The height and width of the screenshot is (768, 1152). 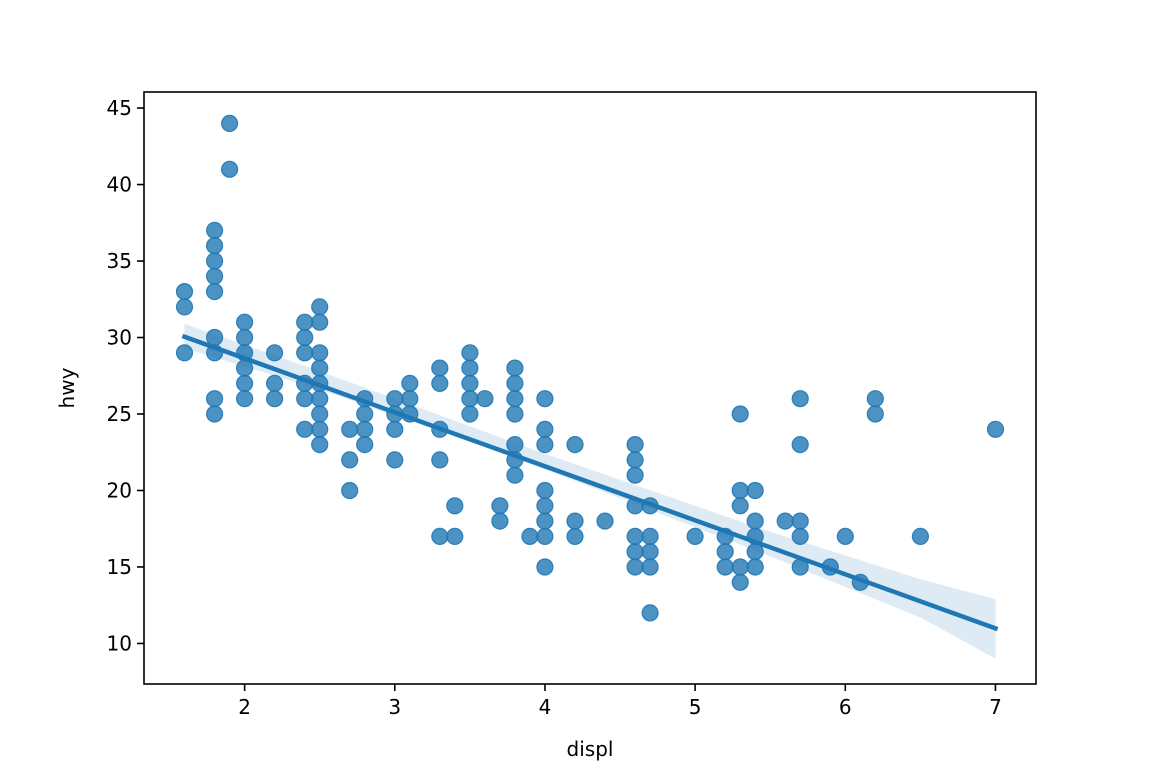 I want to click on x-tick-label: 3, so click(x=394, y=707).